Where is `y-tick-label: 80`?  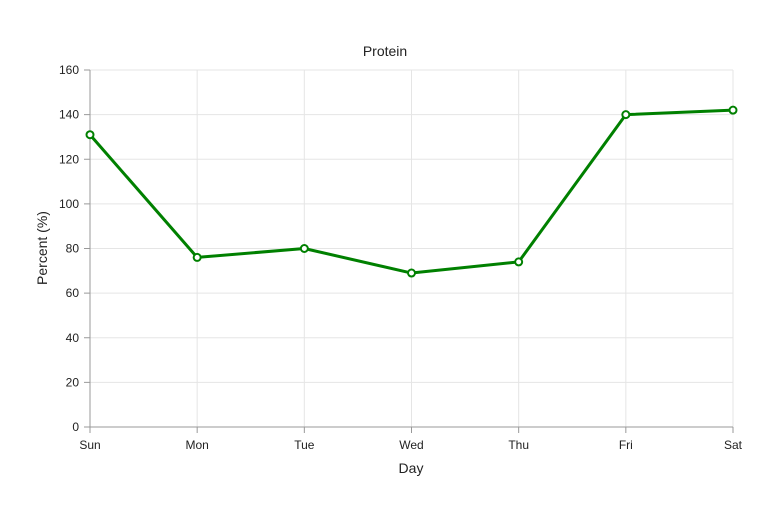
y-tick-label: 80 is located at coordinates (73, 249).